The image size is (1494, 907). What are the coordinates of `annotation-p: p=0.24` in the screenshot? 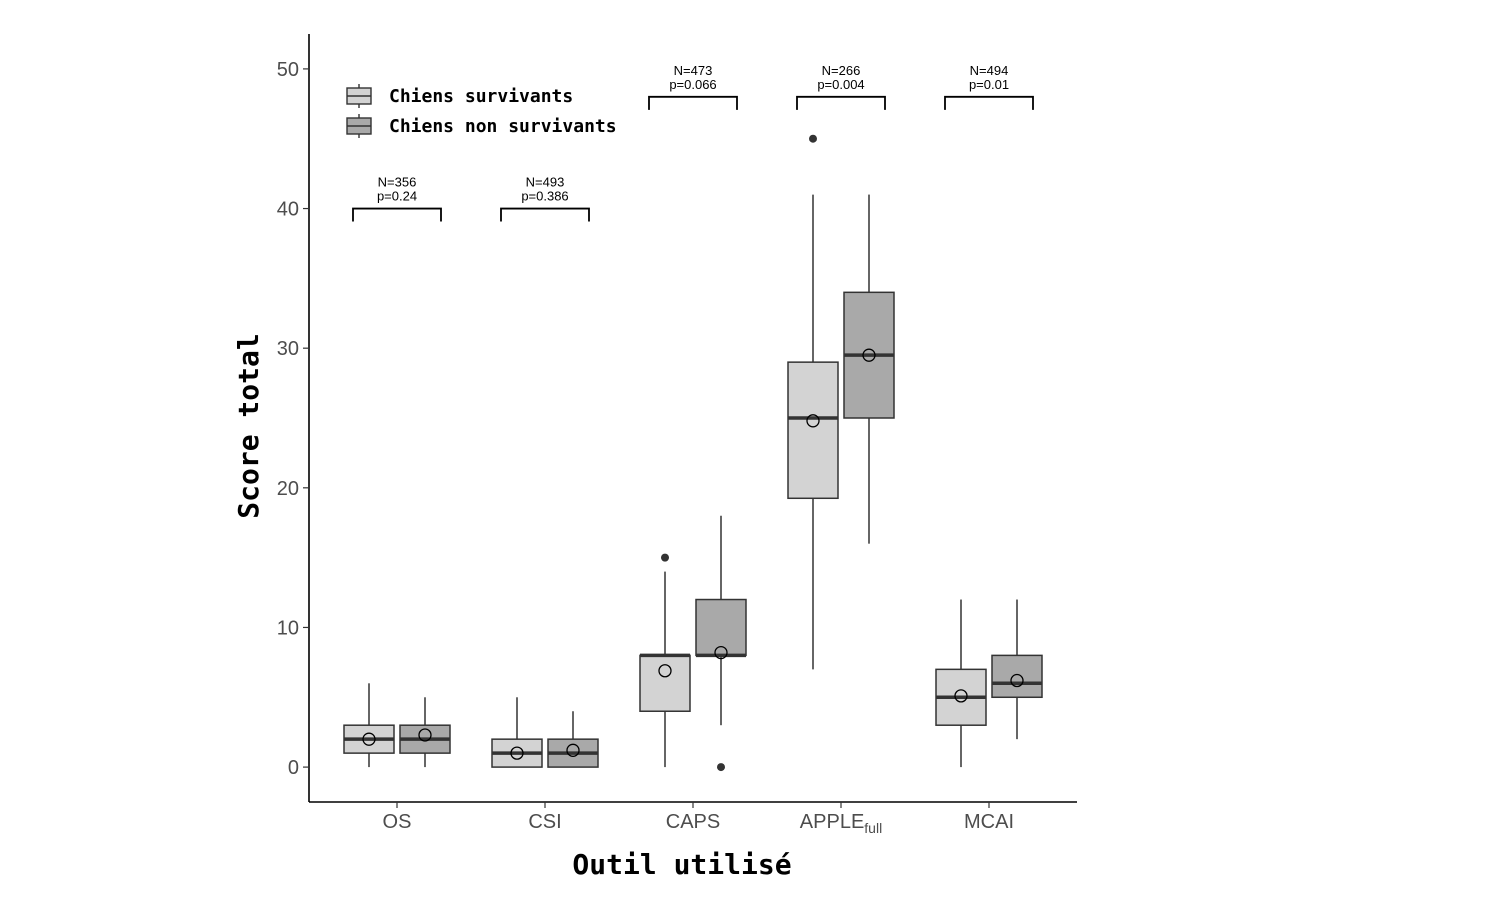 It's located at (397, 196).